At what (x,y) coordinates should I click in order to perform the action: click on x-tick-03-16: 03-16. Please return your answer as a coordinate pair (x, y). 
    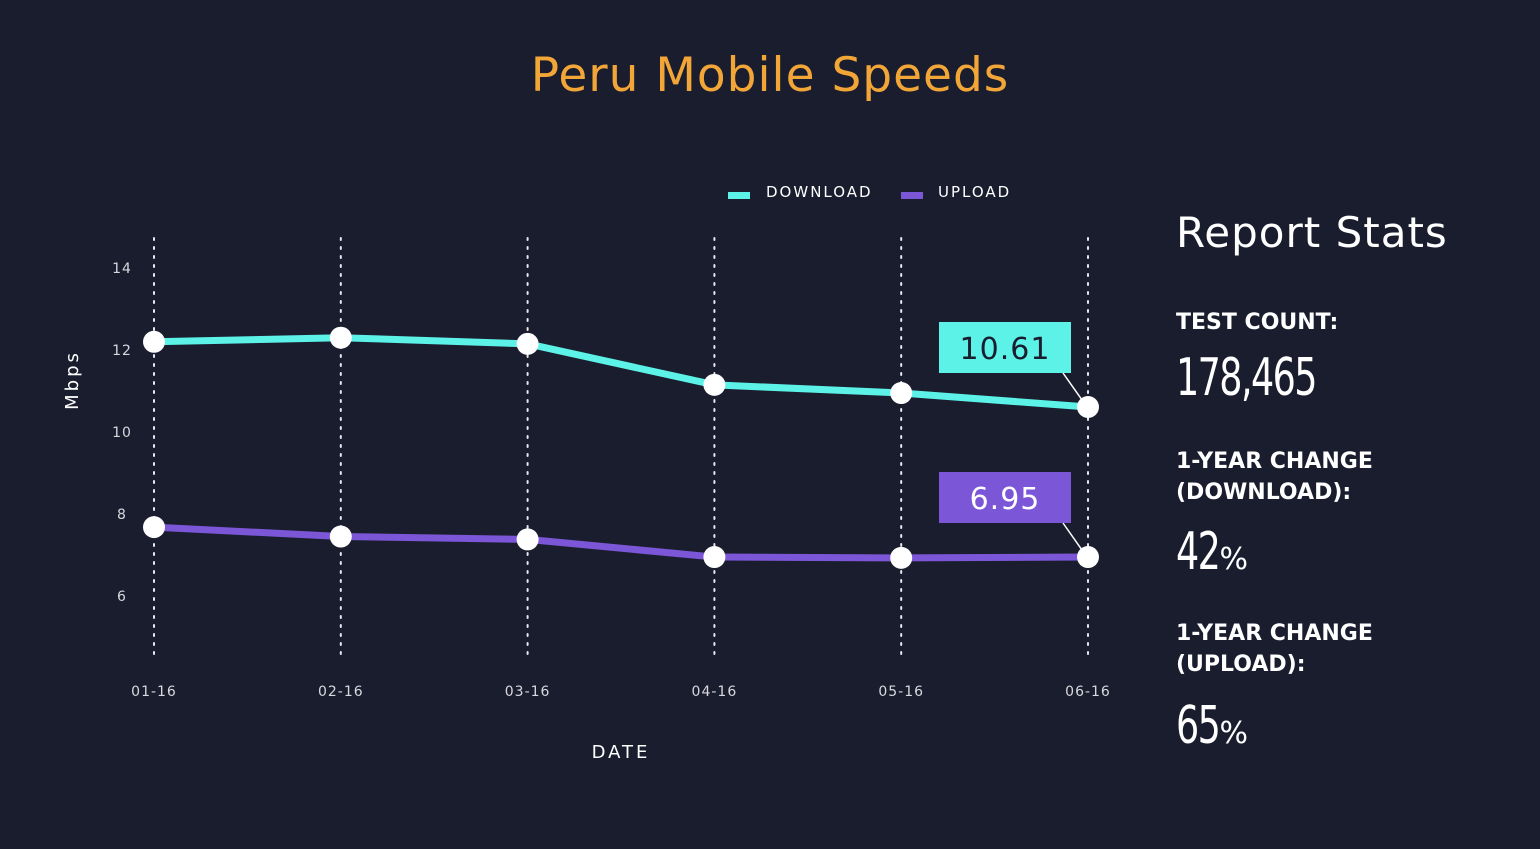
    Looking at the image, I should click on (528, 692).